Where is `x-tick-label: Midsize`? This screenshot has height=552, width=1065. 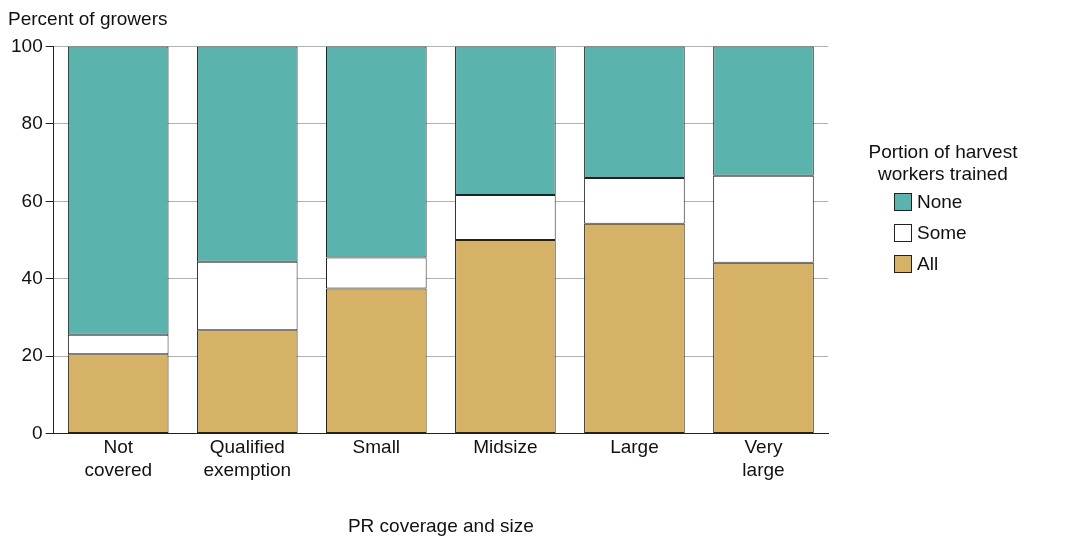
x-tick-label: Midsize is located at coordinates (505, 447).